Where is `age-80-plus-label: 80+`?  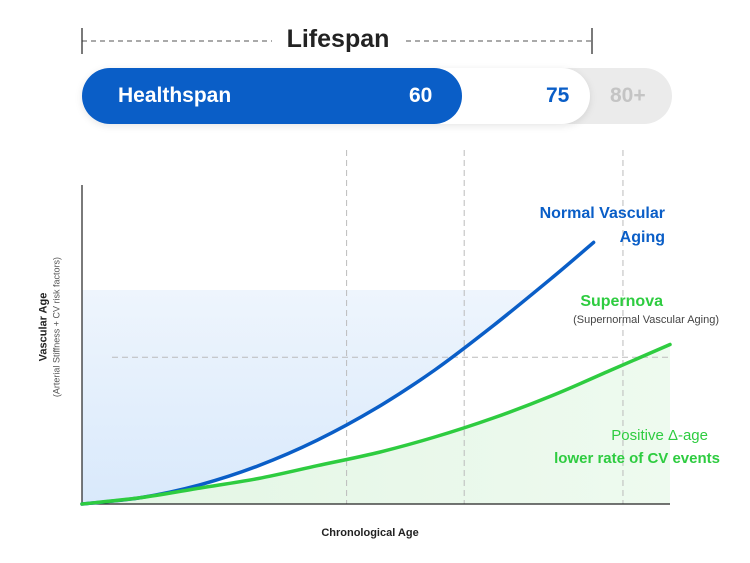
age-80-plus-label: 80+ is located at coordinates (628, 95).